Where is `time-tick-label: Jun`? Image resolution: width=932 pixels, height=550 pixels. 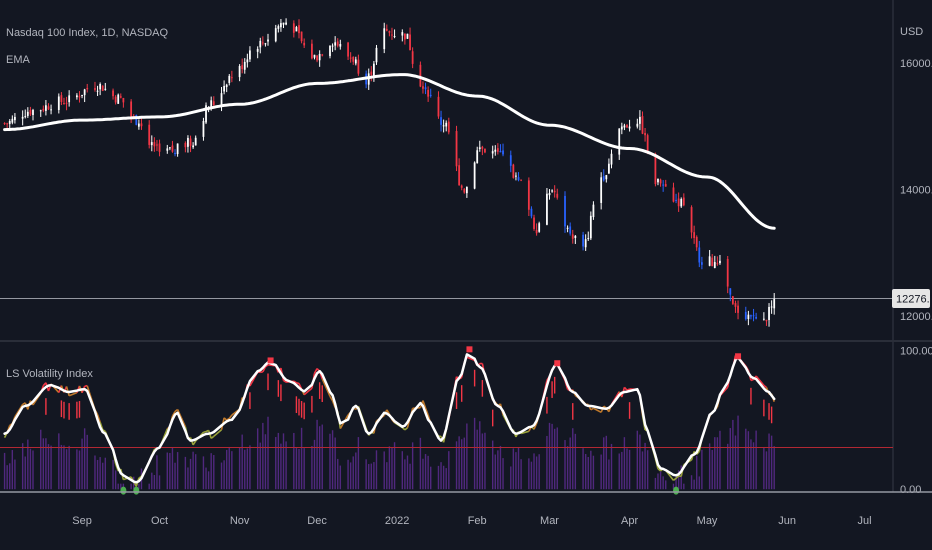
time-tick-label: Jun is located at coordinates (787, 521).